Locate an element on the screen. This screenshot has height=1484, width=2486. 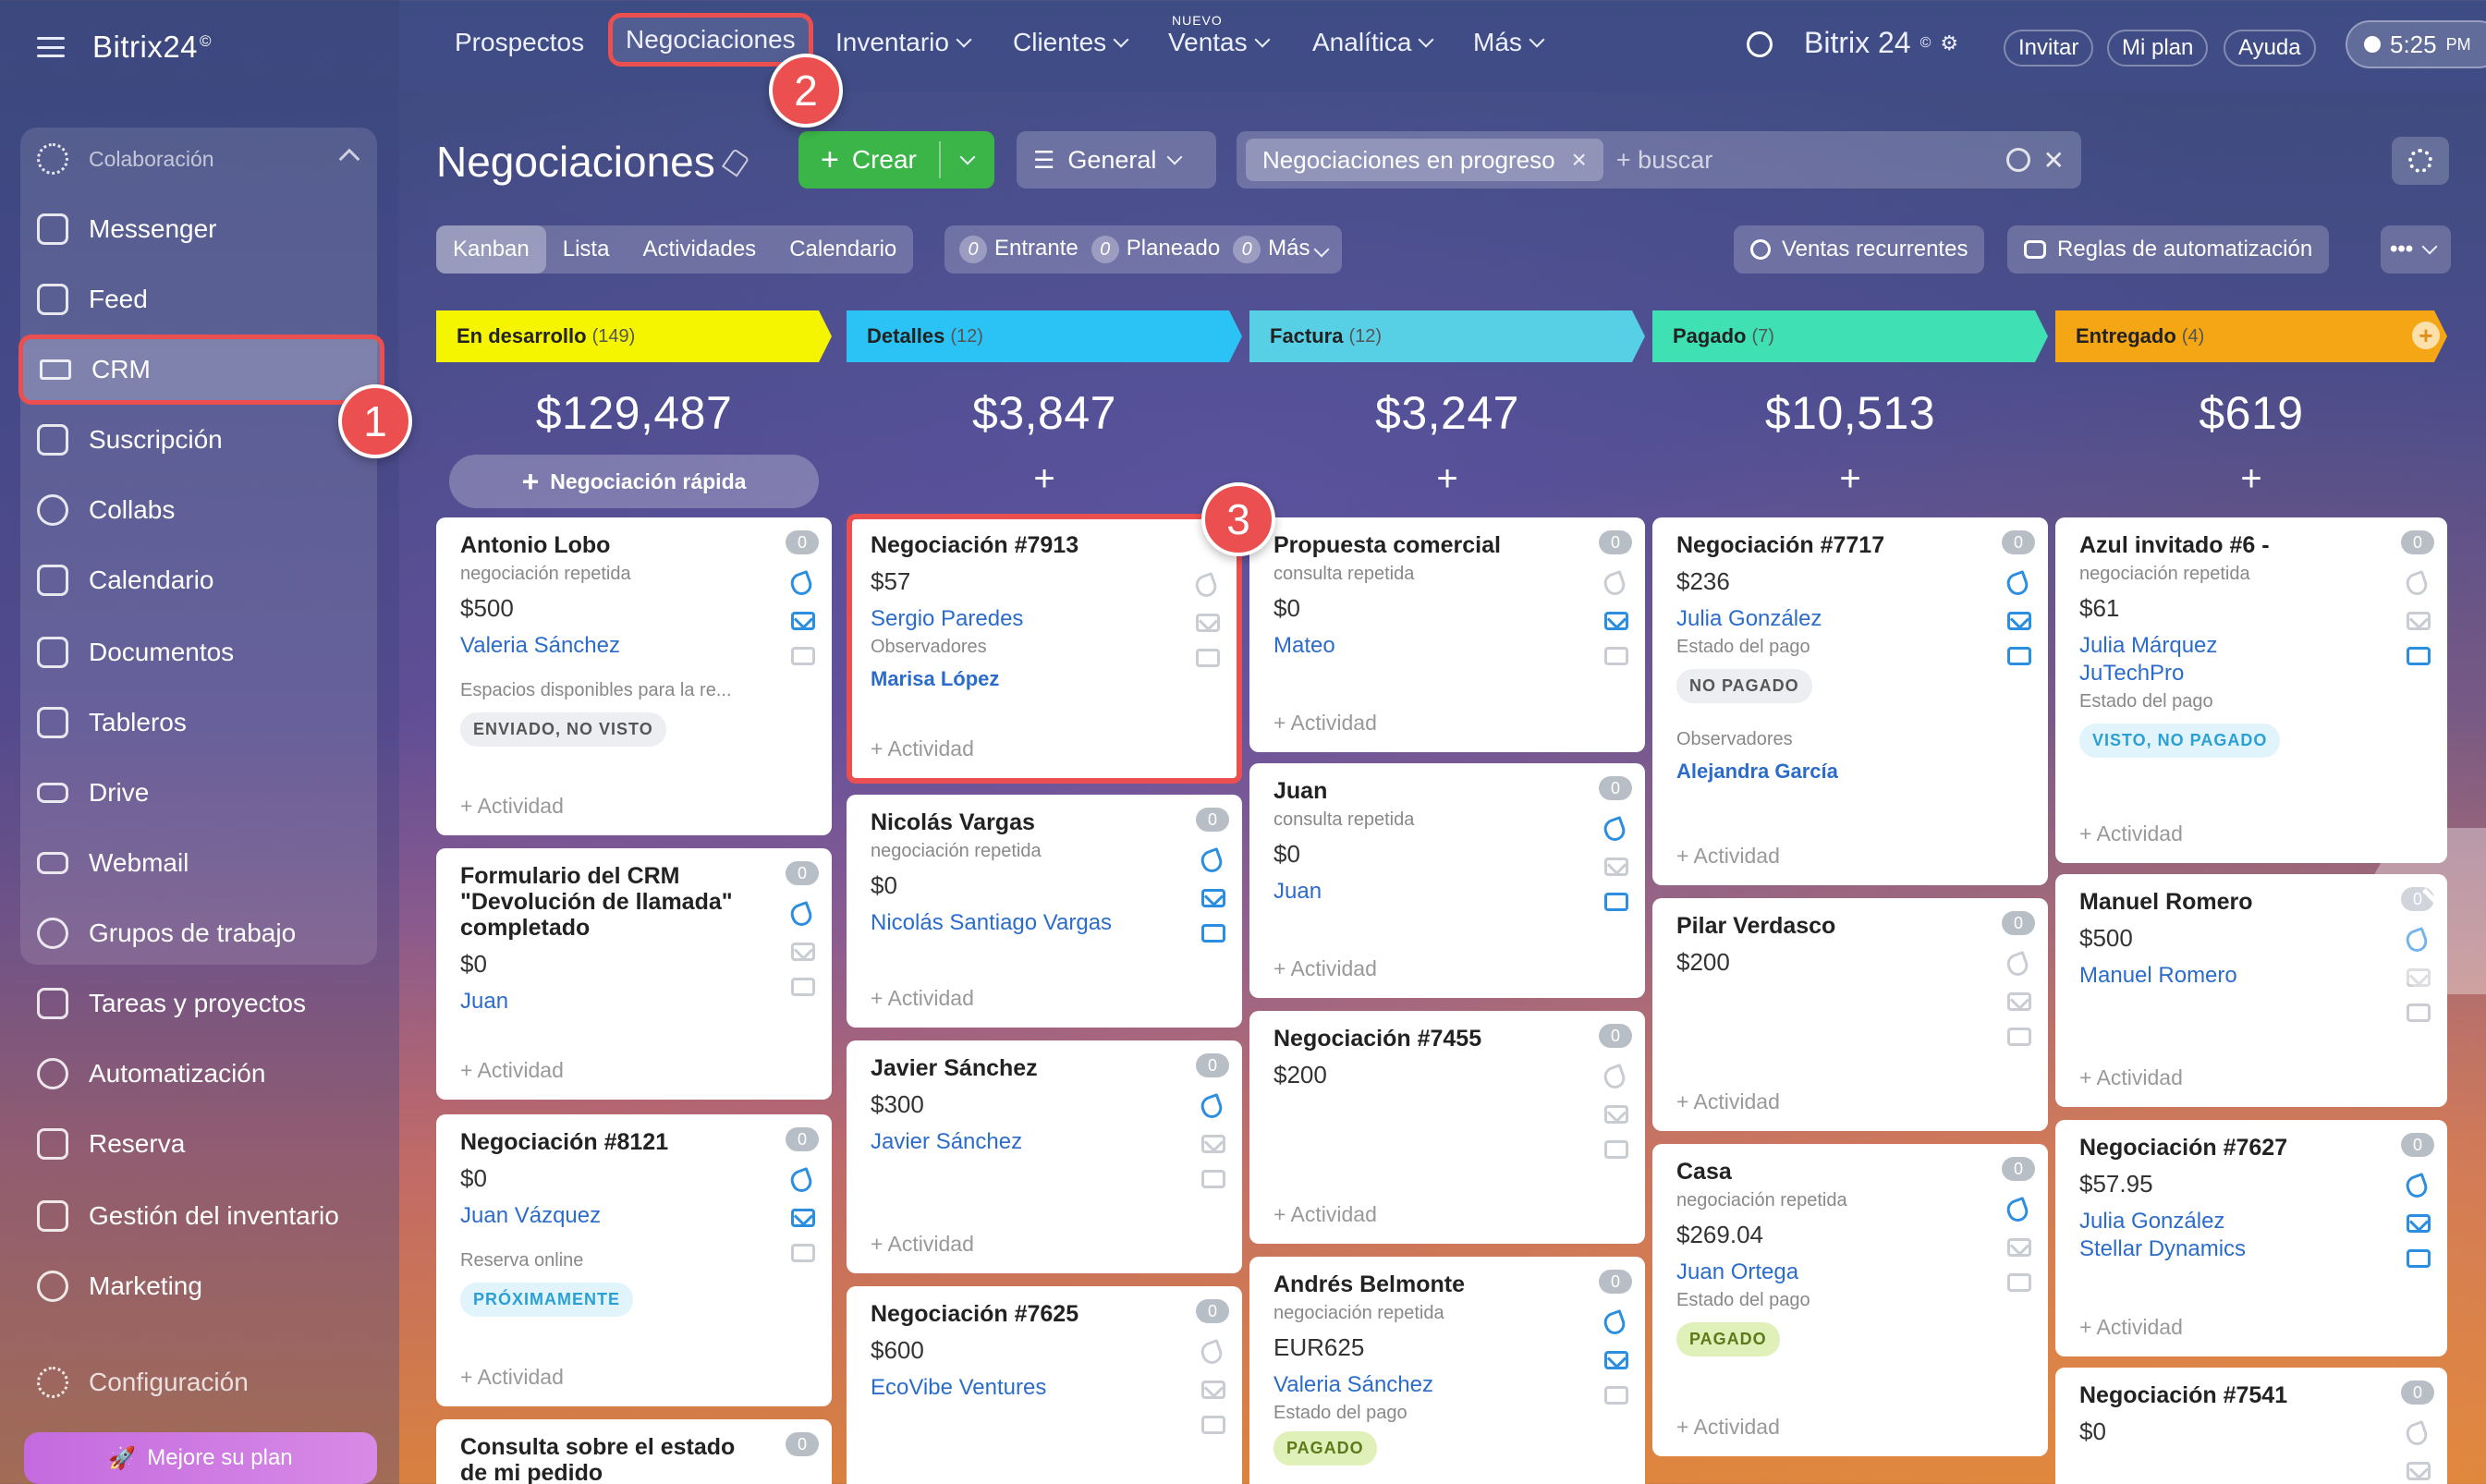
sidebar-item-collabs: Collabs is located at coordinates (198, 510).